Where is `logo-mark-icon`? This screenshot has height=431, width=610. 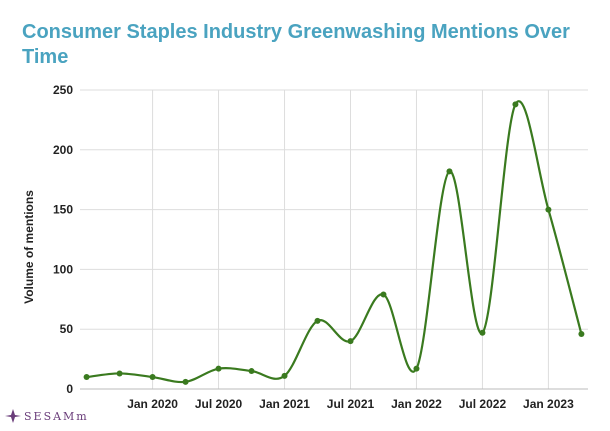
logo-mark-icon is located at coordinates (13, 416).